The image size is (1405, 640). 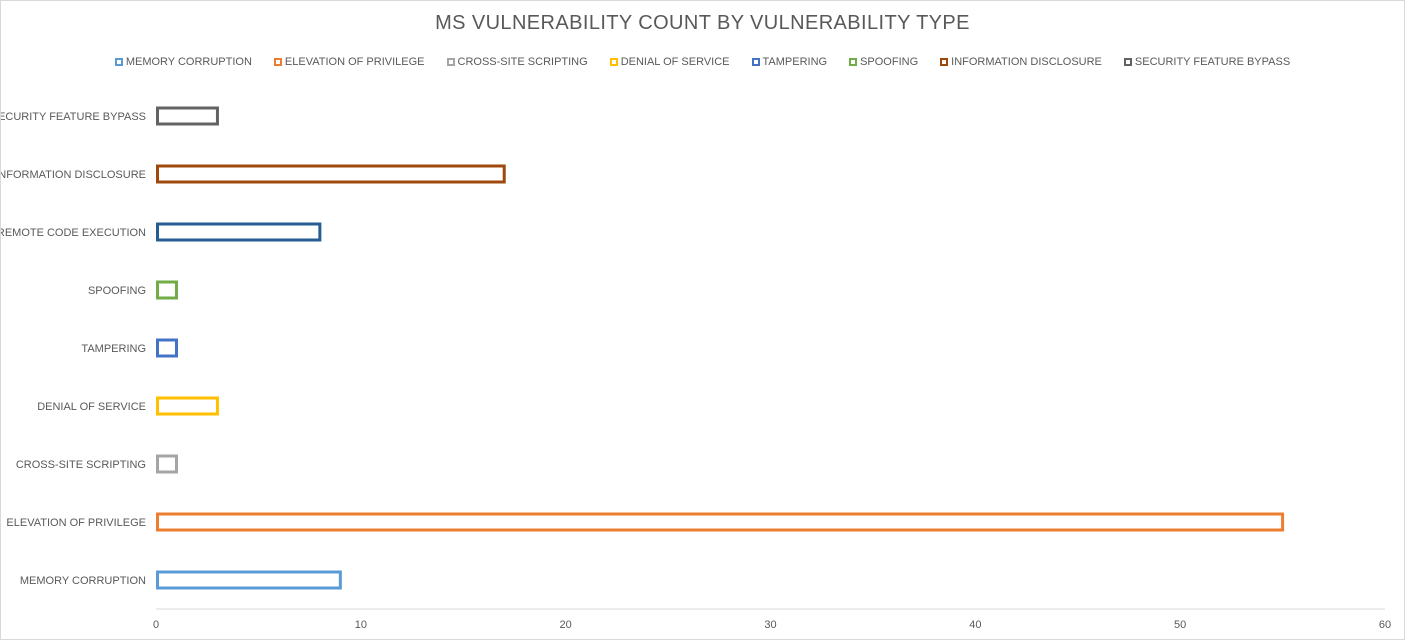 I want to click on y-category-label: INFORMATION DISCLOSURE, so click(x=73, y=175).